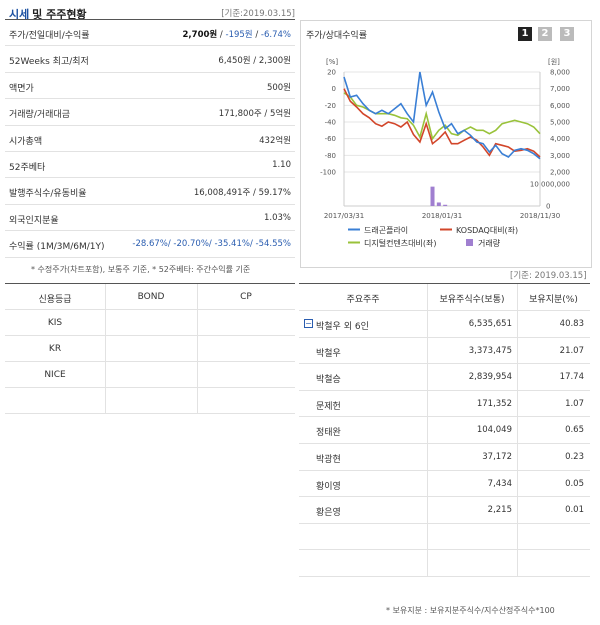 This screenshot has width=600, height=625. I want to click on holder-name: 박광현, so click(328, 460).